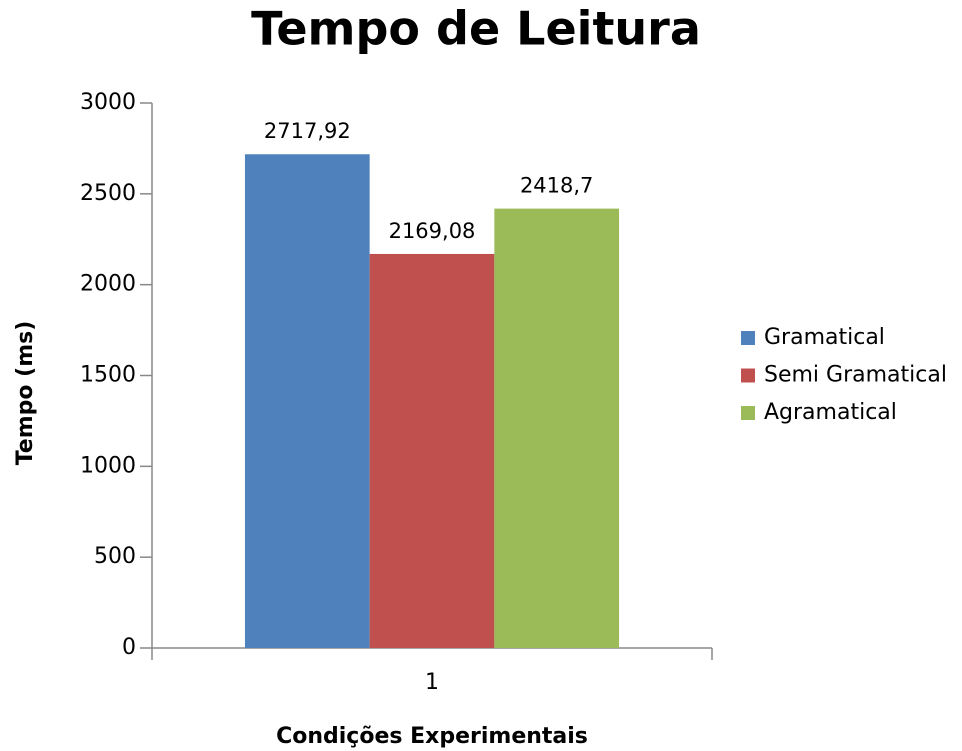  What do you see at coordinates (855, 375) in the screenshot?
I see `legend-label: Semi Gramatical` at bounding box center [855, 375].